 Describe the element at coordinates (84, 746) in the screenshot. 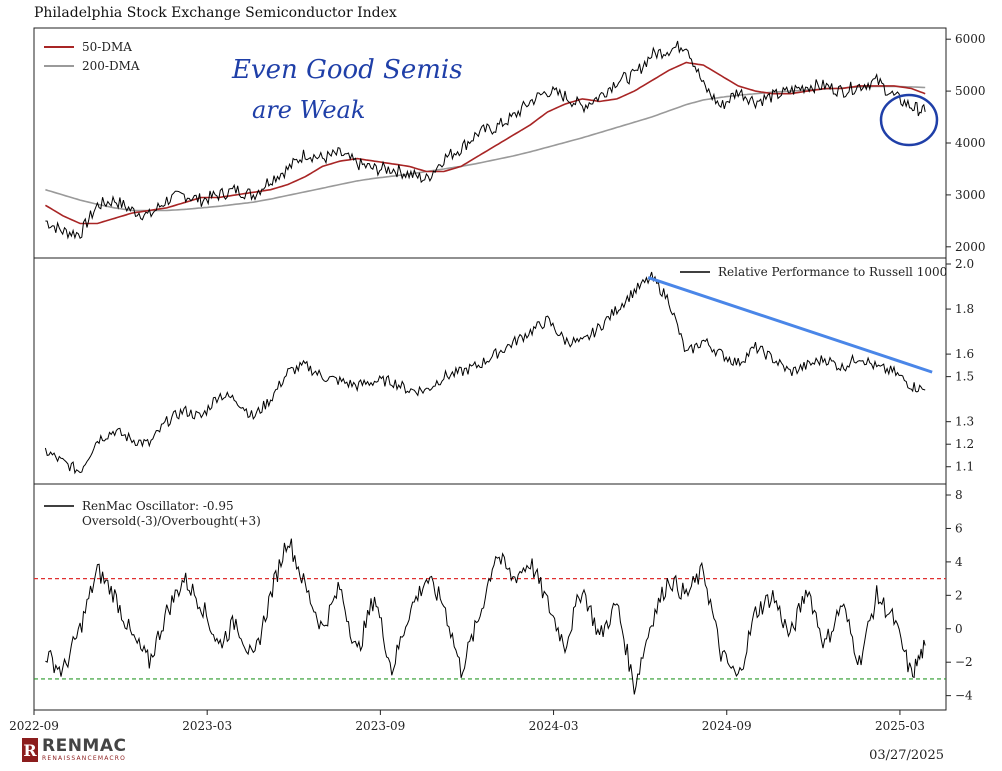

I see `logo-main-text: RENMAC` at that location.